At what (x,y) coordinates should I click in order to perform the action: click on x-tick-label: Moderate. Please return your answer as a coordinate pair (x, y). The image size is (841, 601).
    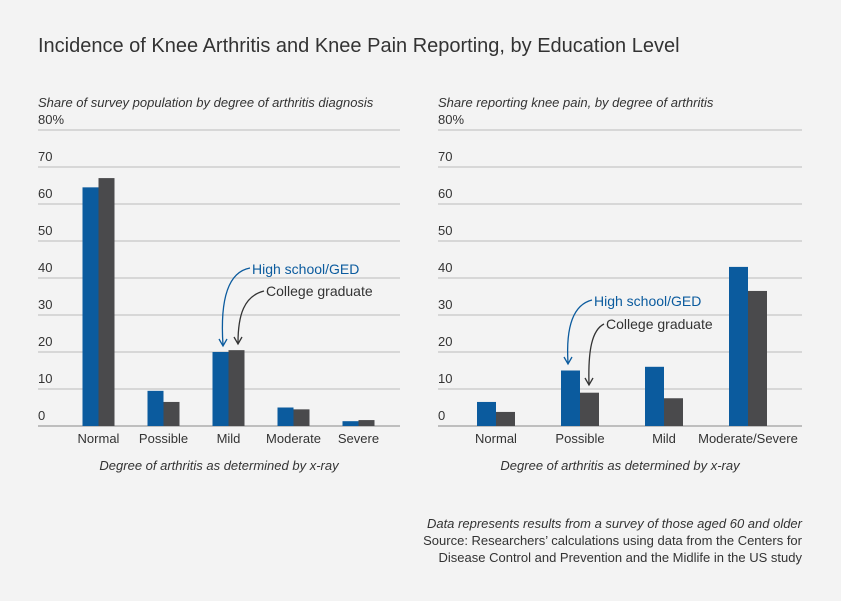
    Looking at the image, I should click on (293, 438).